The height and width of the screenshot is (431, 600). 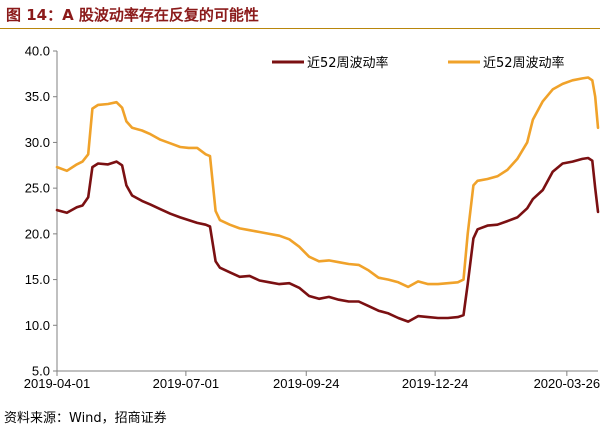 I want to click on legend: 近52周波动率 近52周波动率, so click(x=418, y=63).